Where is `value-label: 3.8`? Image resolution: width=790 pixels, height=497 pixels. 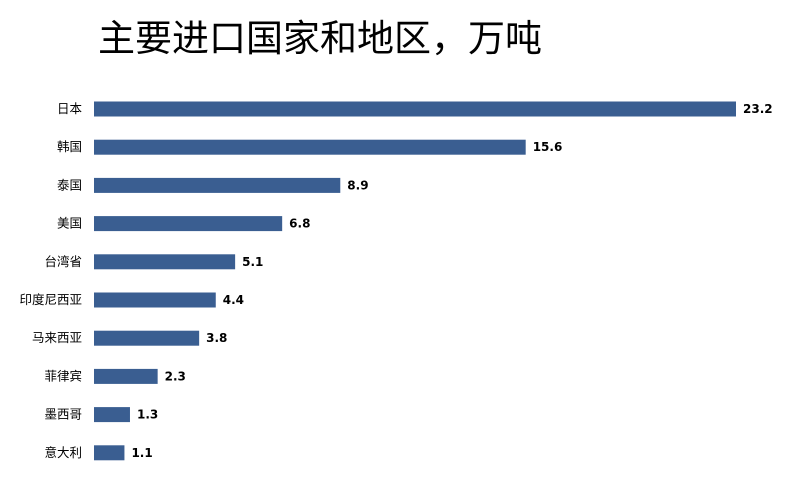
value-label: 3.8 is located at coordinates (216, 338).